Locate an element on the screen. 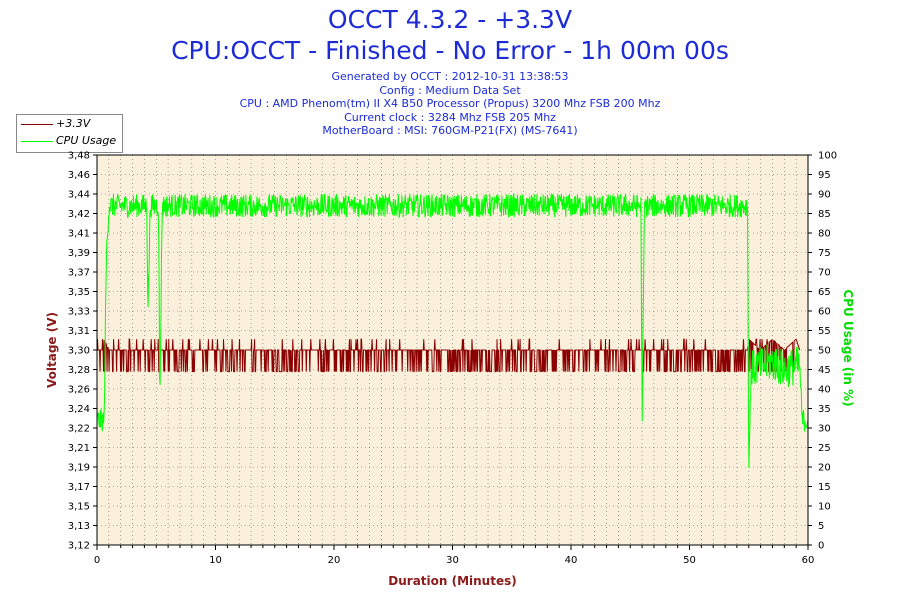  x-tick-label: 20 is located at coordinates (334, 560).